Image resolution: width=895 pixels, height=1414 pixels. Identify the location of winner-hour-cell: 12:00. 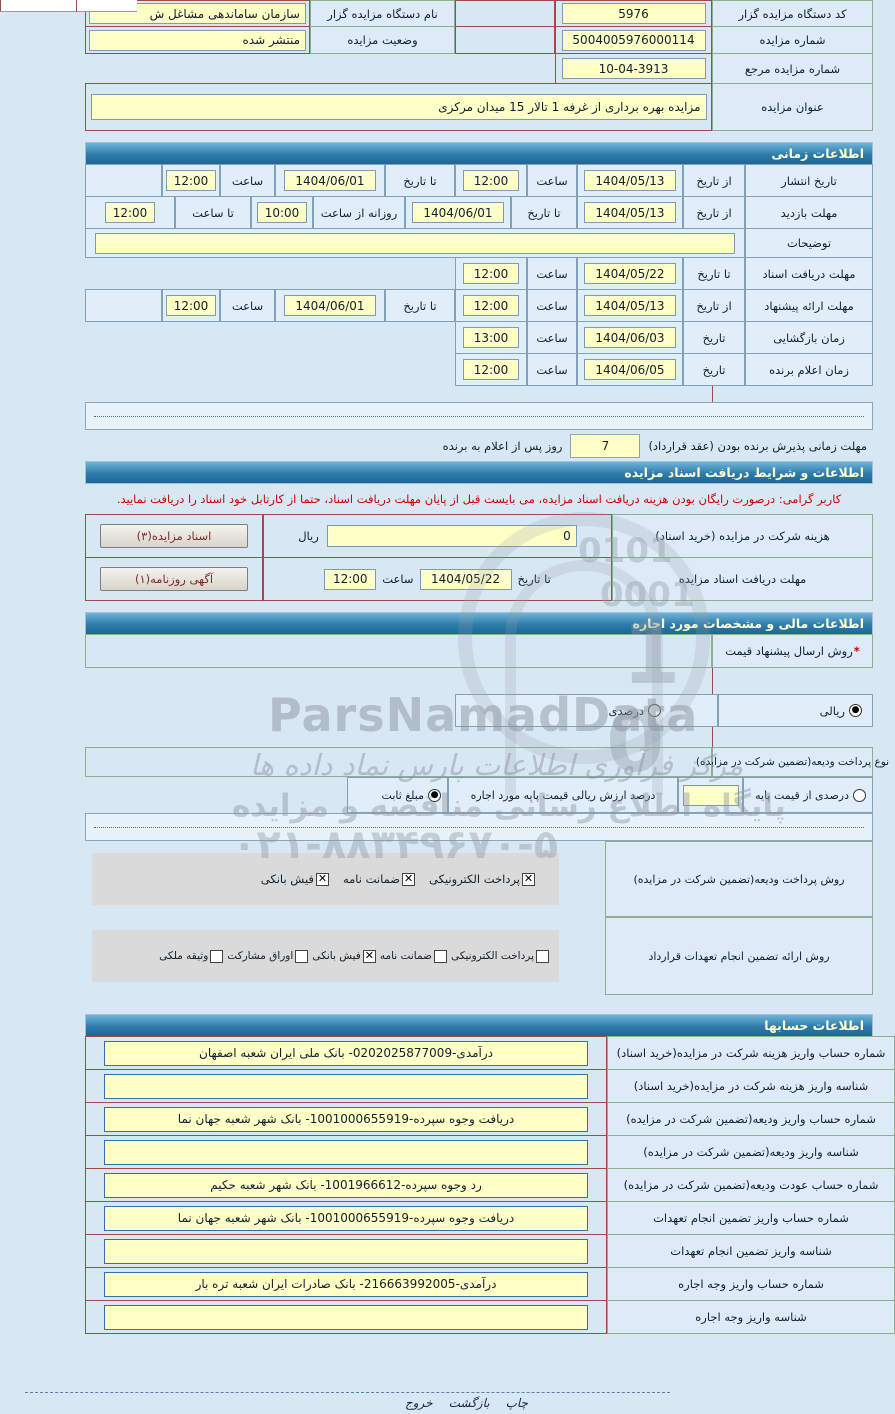
(491, 369).